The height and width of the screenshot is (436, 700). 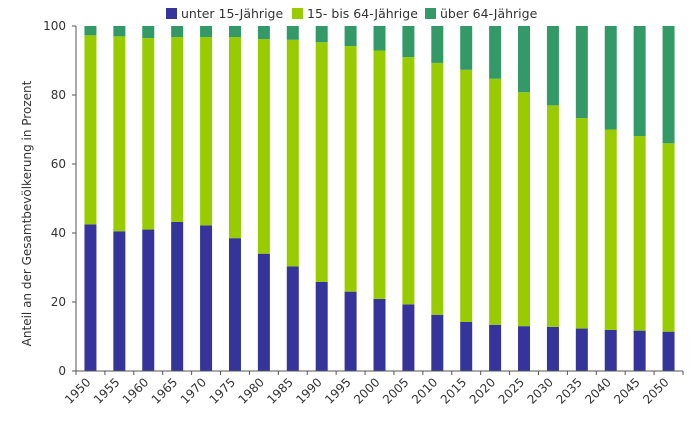 What do you see at coordinates (135, 390) in the screenshot?
I see `x-tick-label-1960: 1960` at bounding box center [135, 390].